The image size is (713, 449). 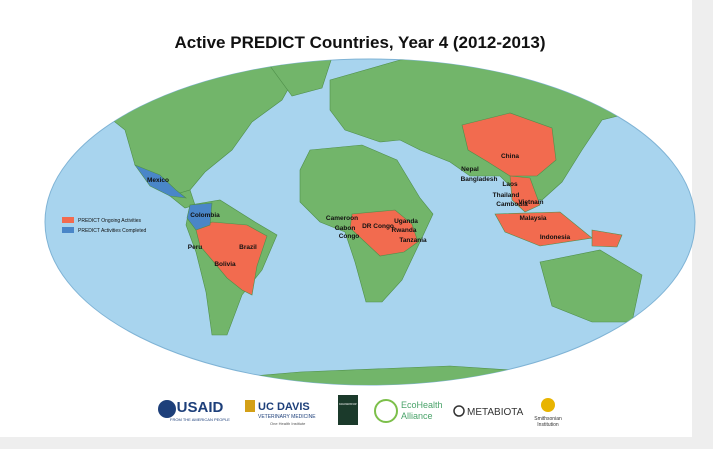 What do you see at coordinates (404, 230) in the screenshot?
I see `country-label: Rwanda` at bounding box center [404, 230].